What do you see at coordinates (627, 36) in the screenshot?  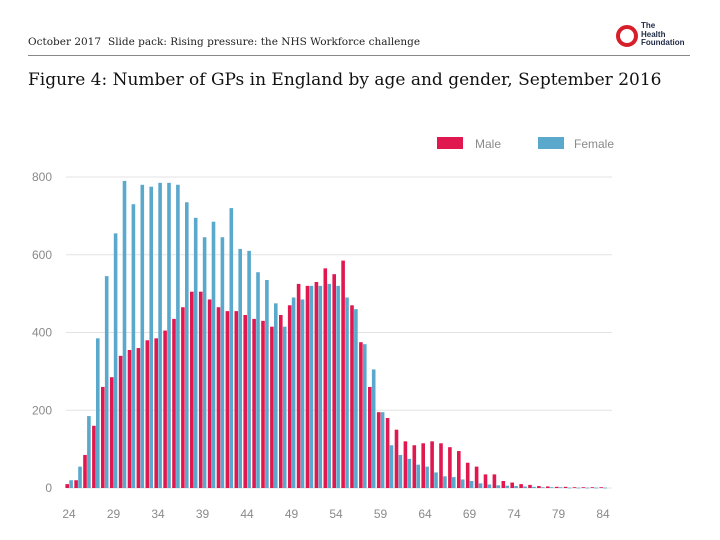 I see `logo-ring-icon` at bounding box center [627, 36].